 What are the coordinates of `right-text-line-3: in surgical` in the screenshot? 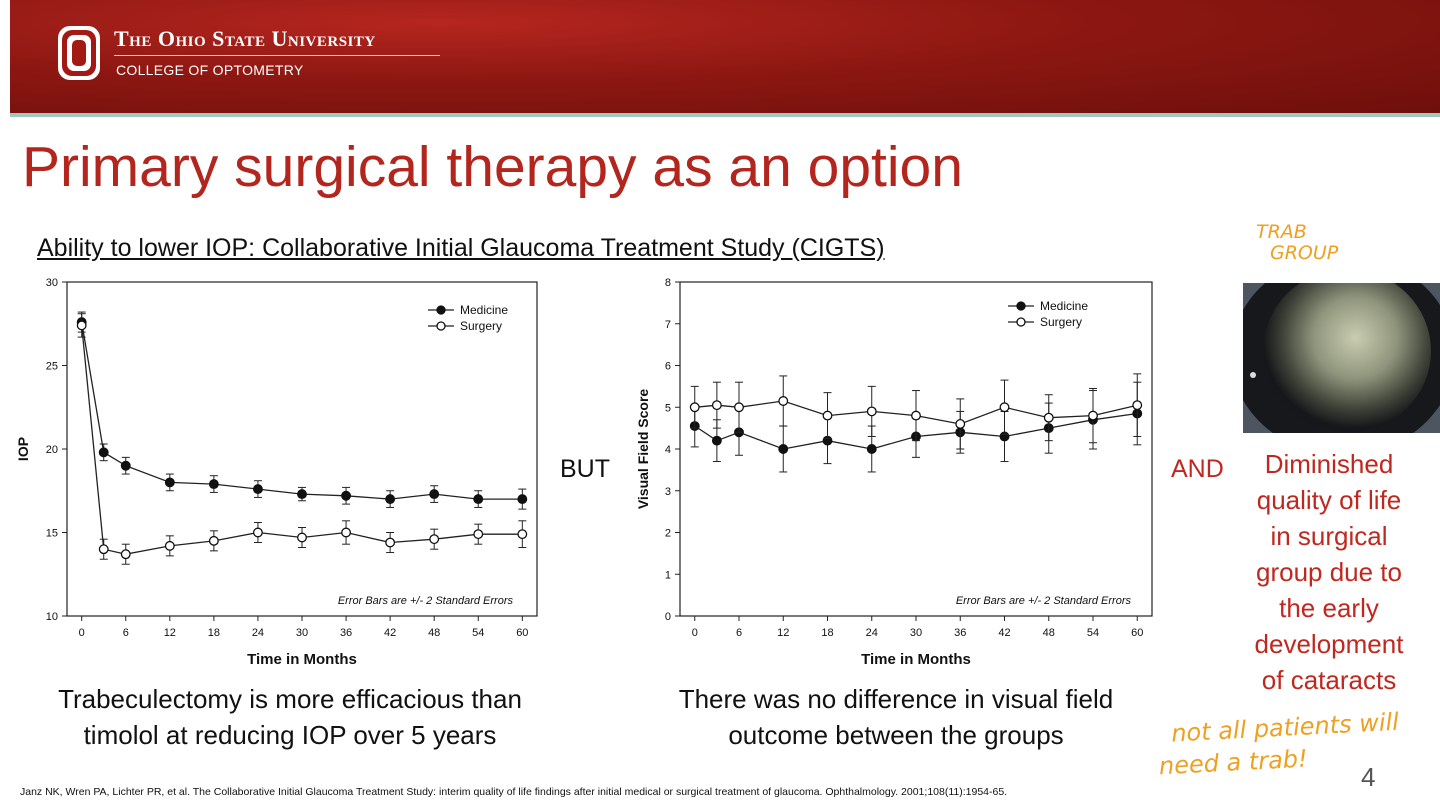 It's located at (1329, 536).